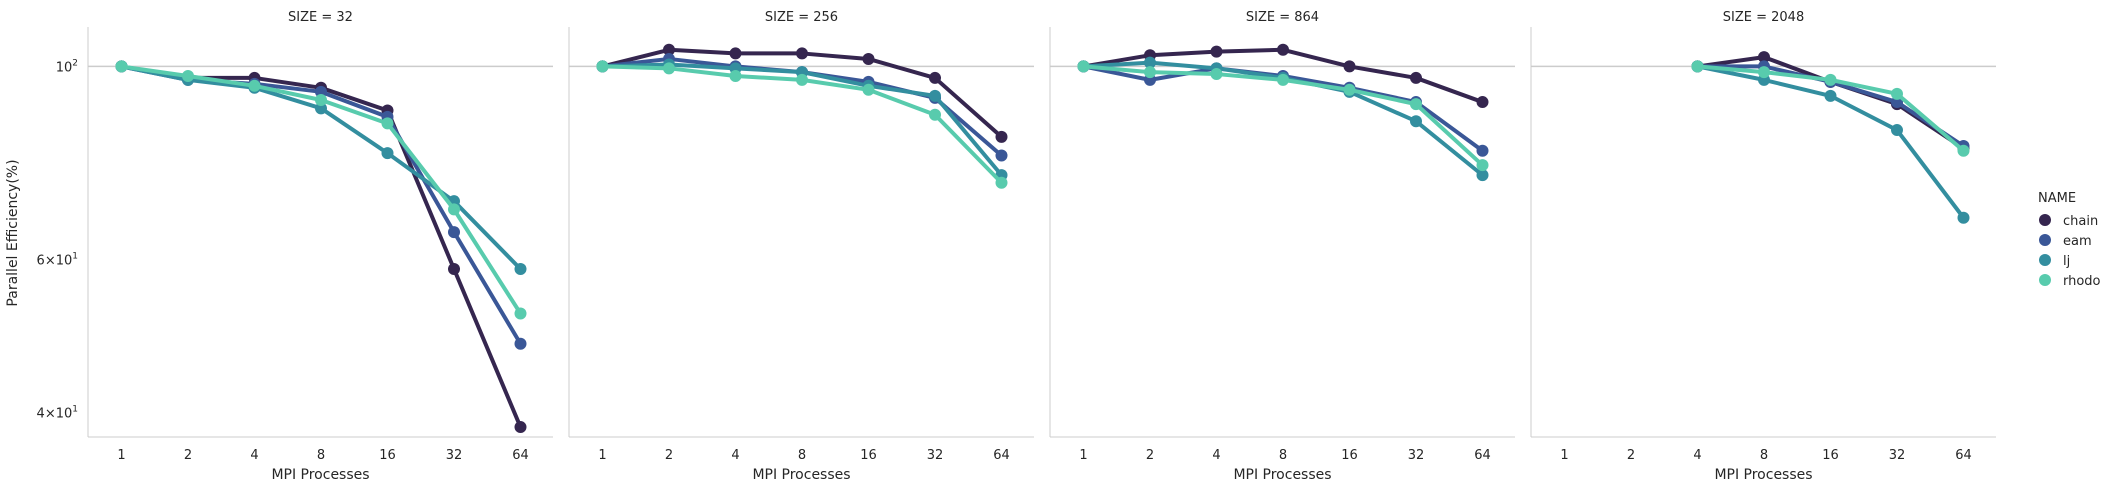 This screenshot has height=489, width=2107. What do you see at coordinates (1763, 17) in the screenshot?
I see `facet-title: SIZE = 2048` at bounding box center [1763, 17].